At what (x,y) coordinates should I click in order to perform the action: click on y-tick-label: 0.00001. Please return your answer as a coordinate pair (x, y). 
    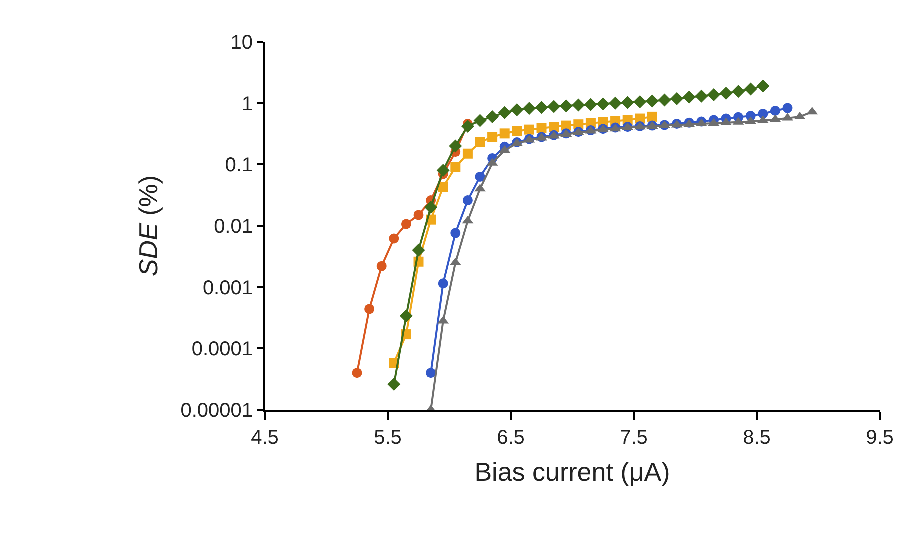
    Looking at the image, I should click on (216, 411).